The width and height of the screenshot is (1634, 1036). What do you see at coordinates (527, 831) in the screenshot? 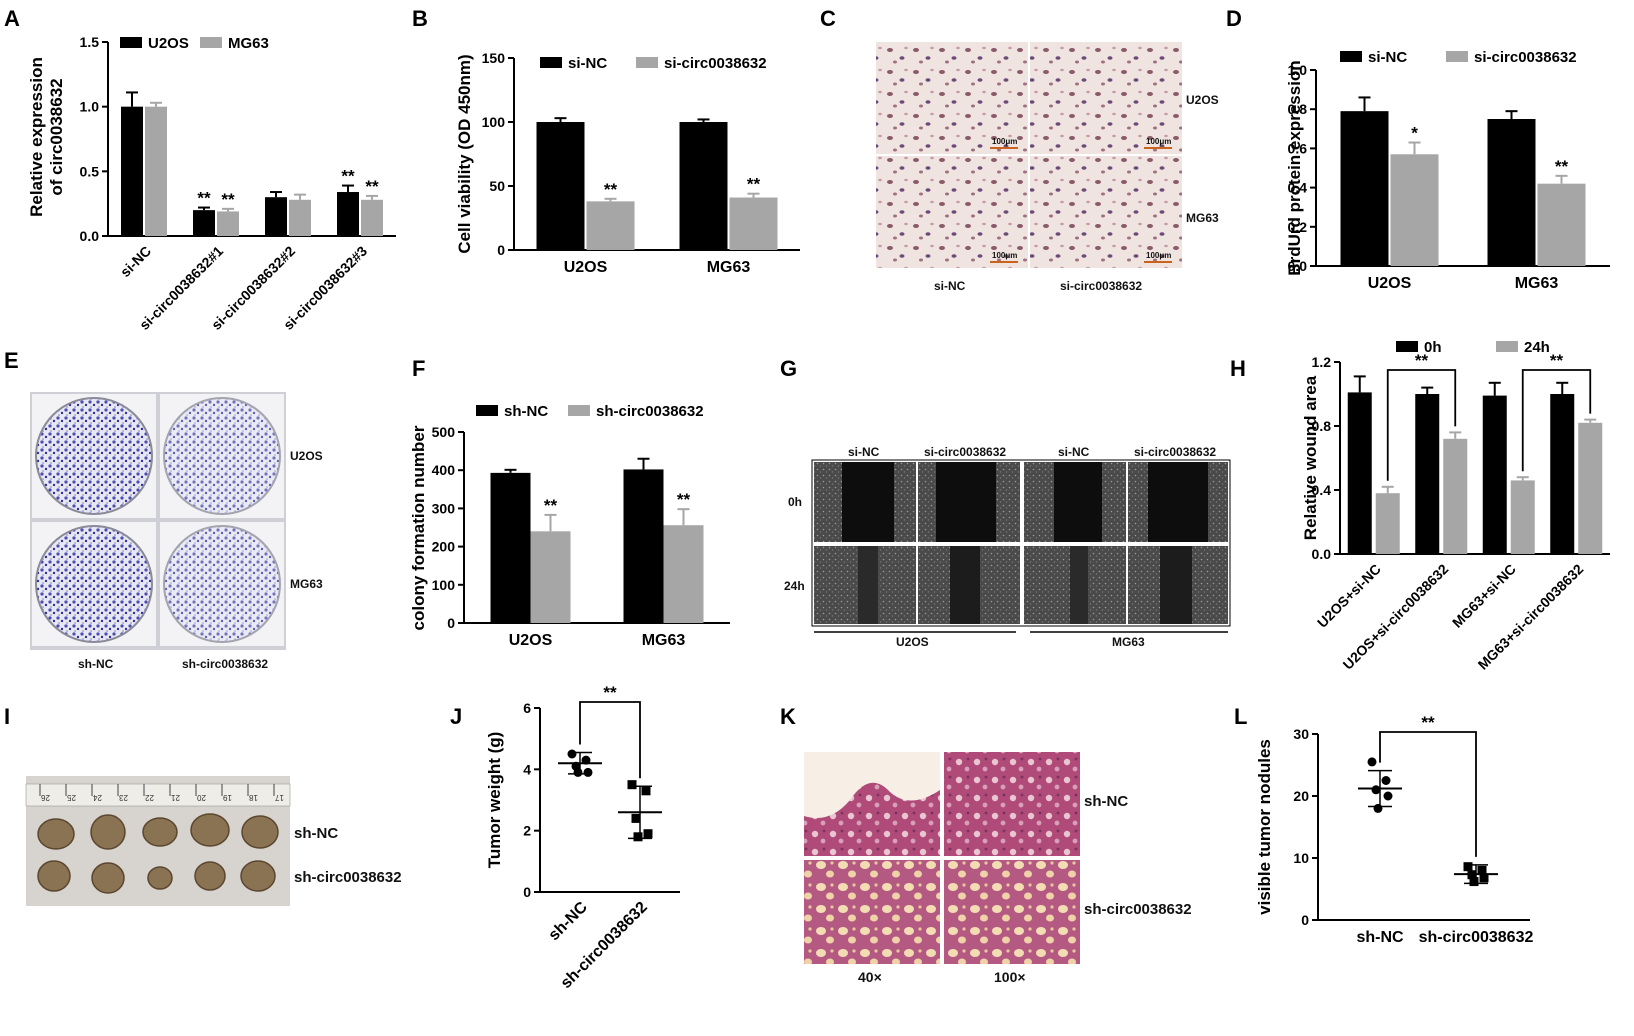
I see `y-tick-label: 2` at bounding box center [527, 831].